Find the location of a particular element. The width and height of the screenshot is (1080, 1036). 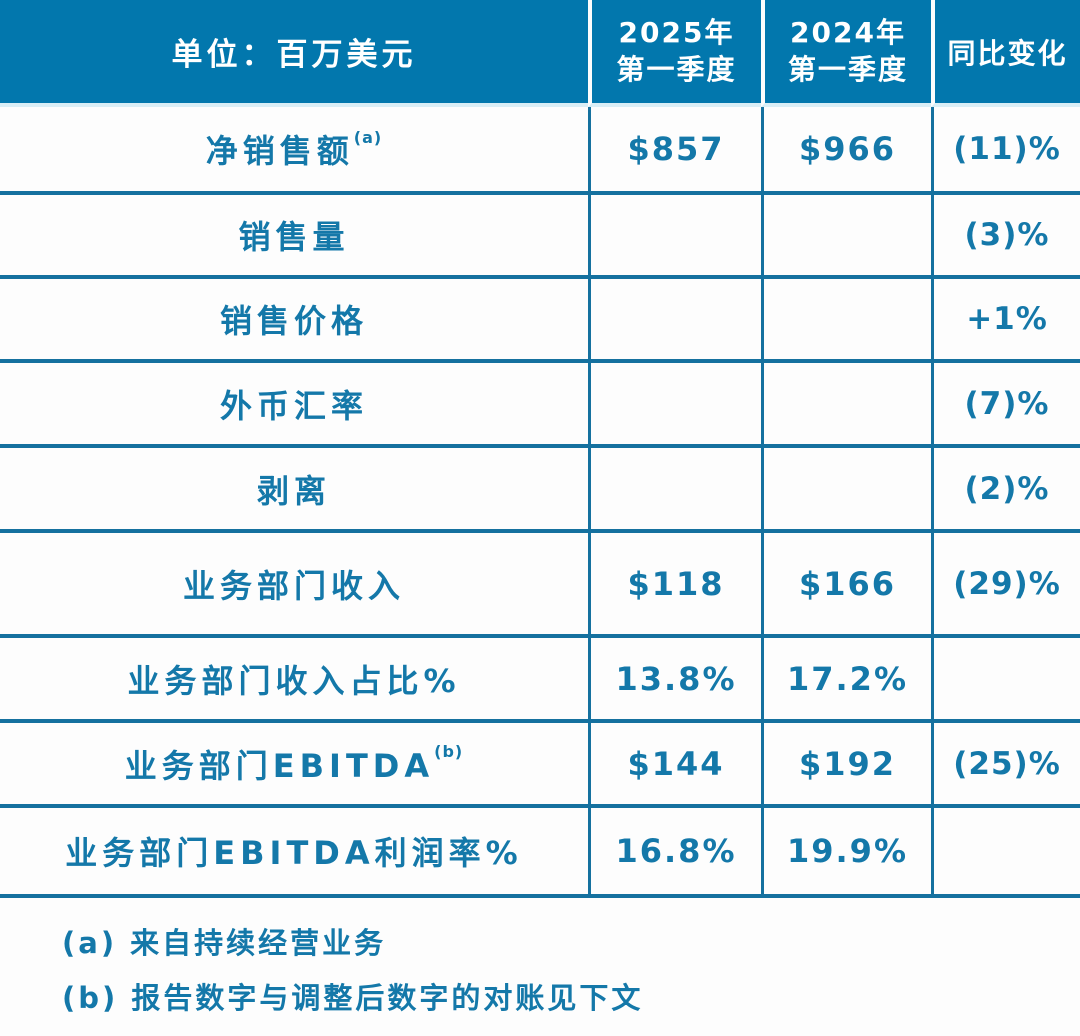

row-label-text: 销售量 is located at coordinates (294, 237).